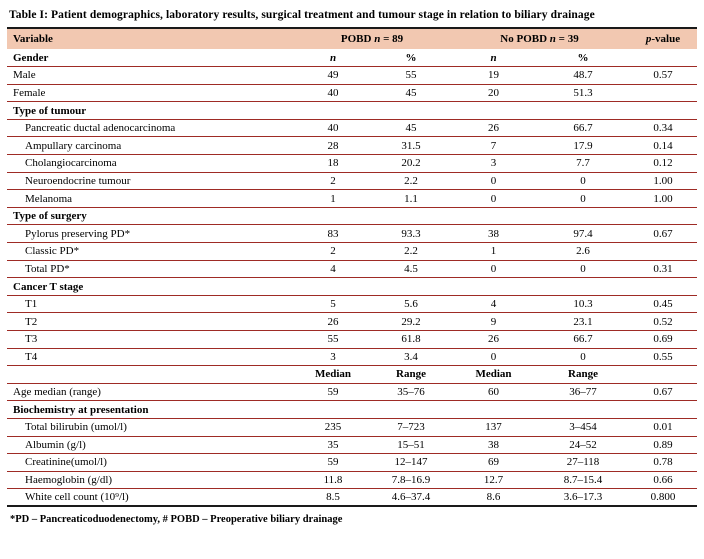 Image resolution: width=704 pixels, height=559 pixels. I want to click on cell: 26, so click(333, 321).